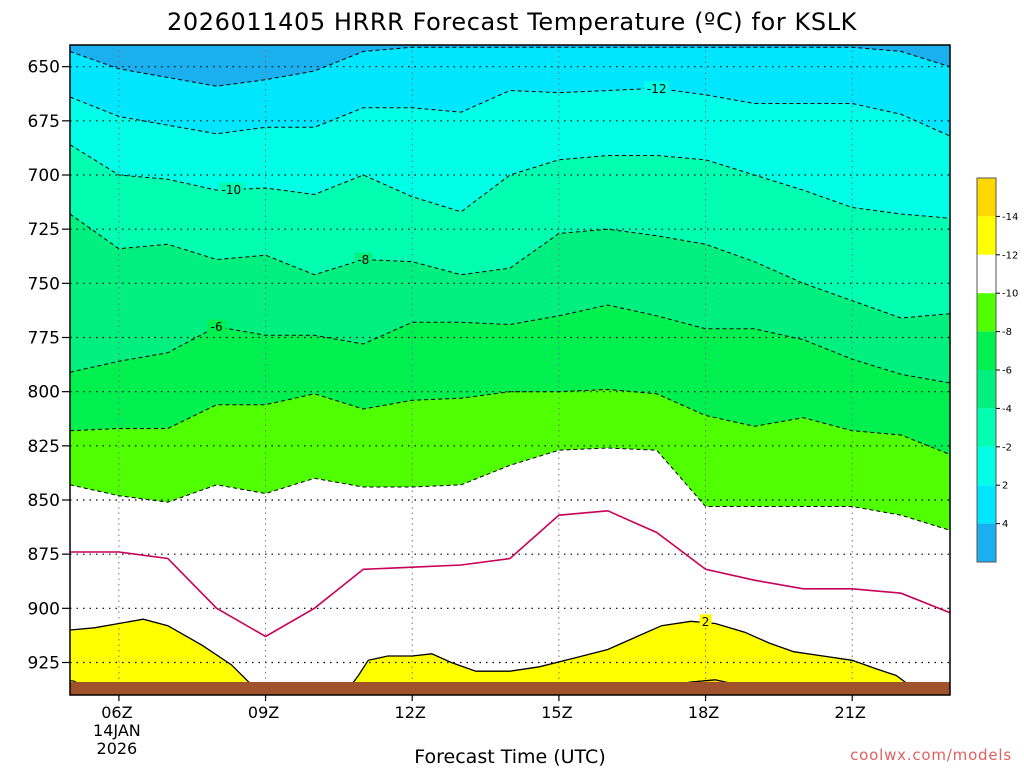  What do you see at coordinates (510, 688) in the screenshot?
I see `ground-surface` at bounding box center [510, 688].